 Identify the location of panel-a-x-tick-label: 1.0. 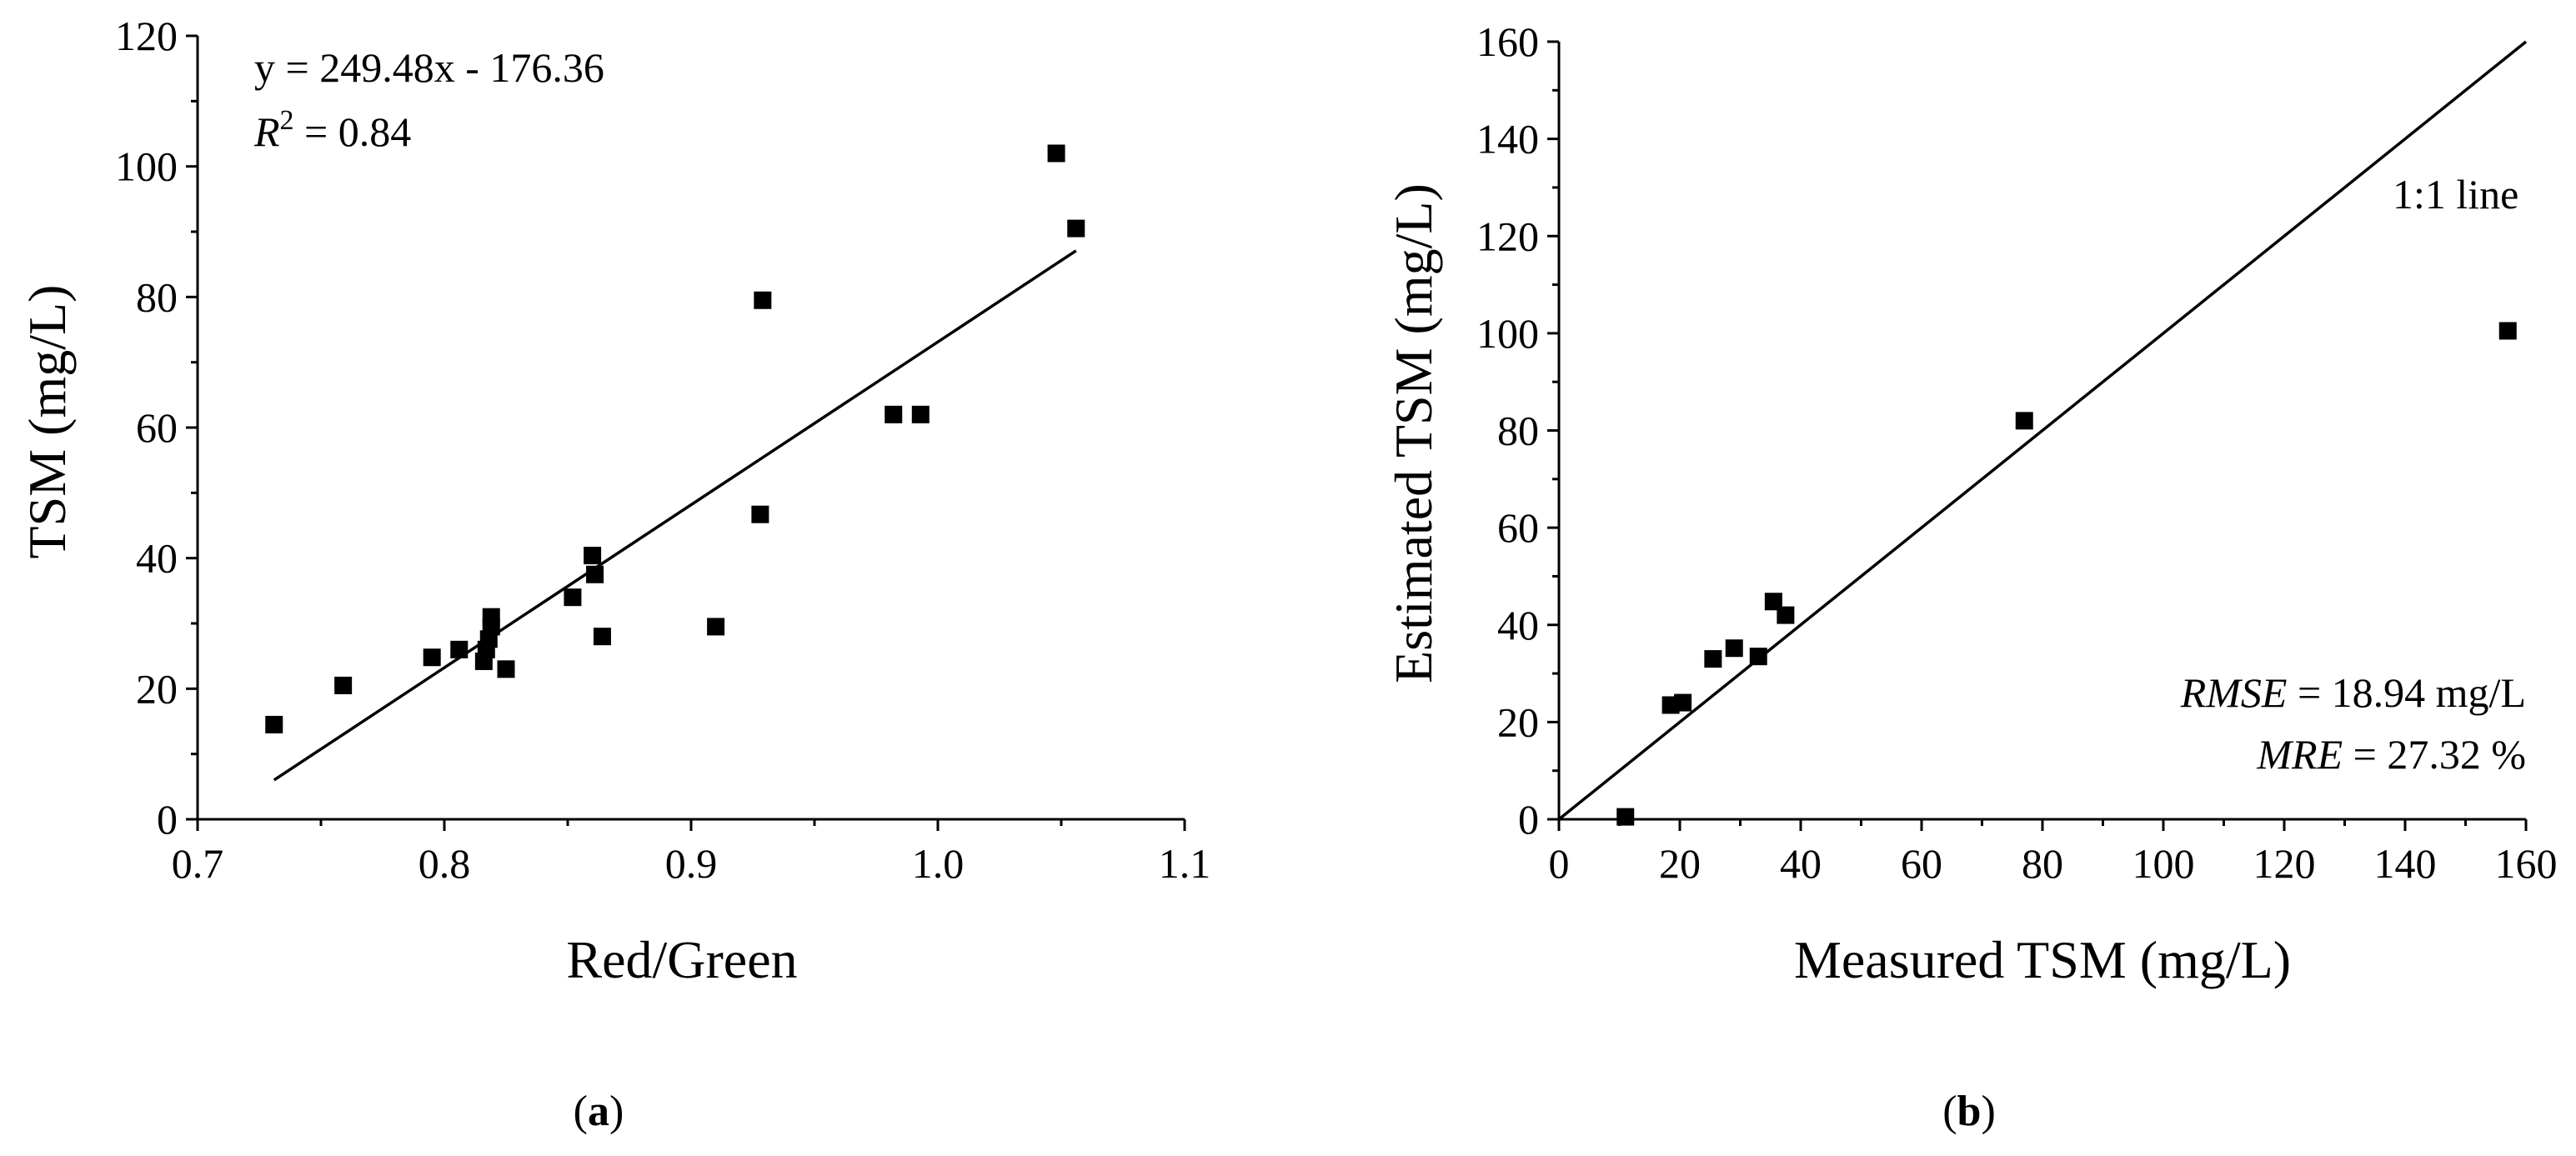
(938, 863).